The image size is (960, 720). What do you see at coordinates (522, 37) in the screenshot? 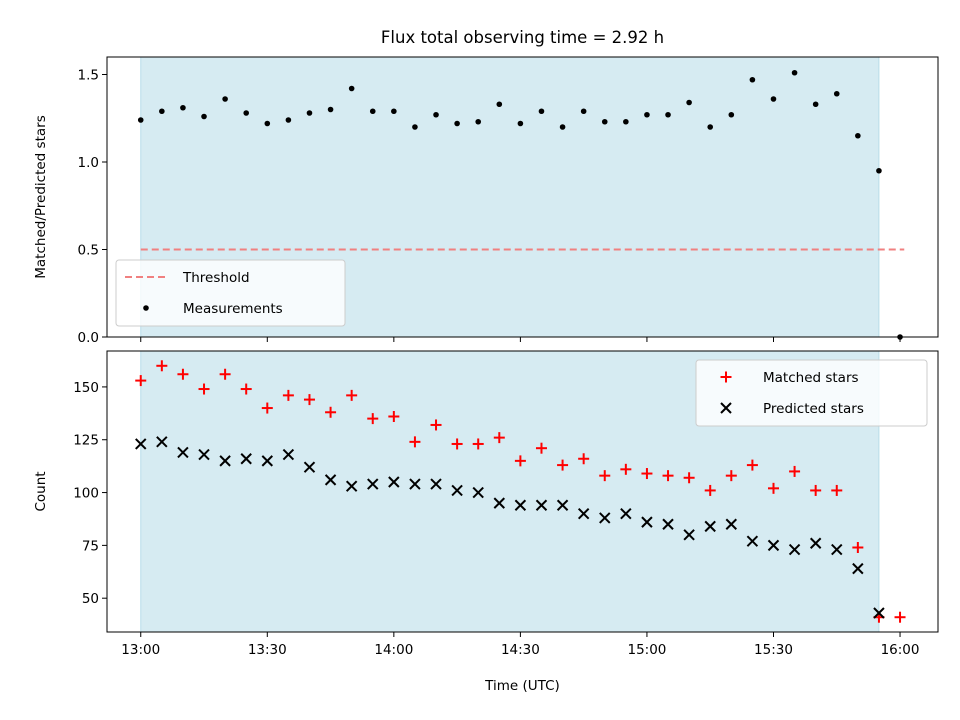
I see `chart-title: Flux total observing time = 2.92 h` at bounding box center [522, 37].